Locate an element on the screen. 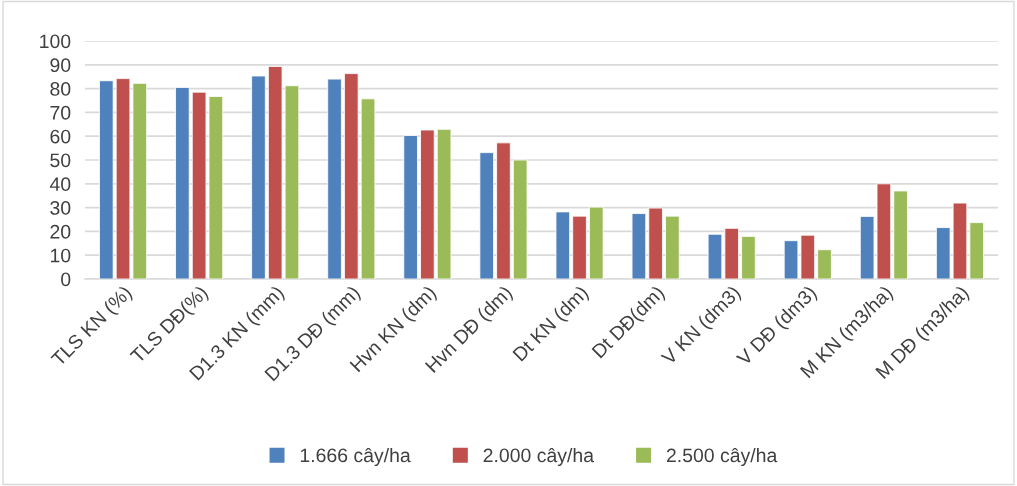 This screenshot has width=1017, height=486. y-tick-label: 50 is located at coordinates (60, 160).